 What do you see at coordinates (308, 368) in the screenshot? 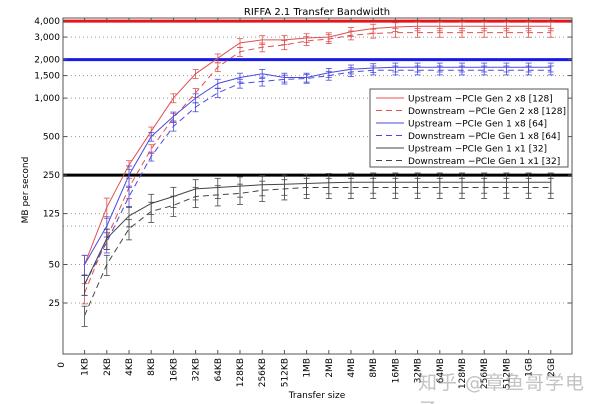
I see `x-tick-label: 1MB` at bounding box center [308, 368].